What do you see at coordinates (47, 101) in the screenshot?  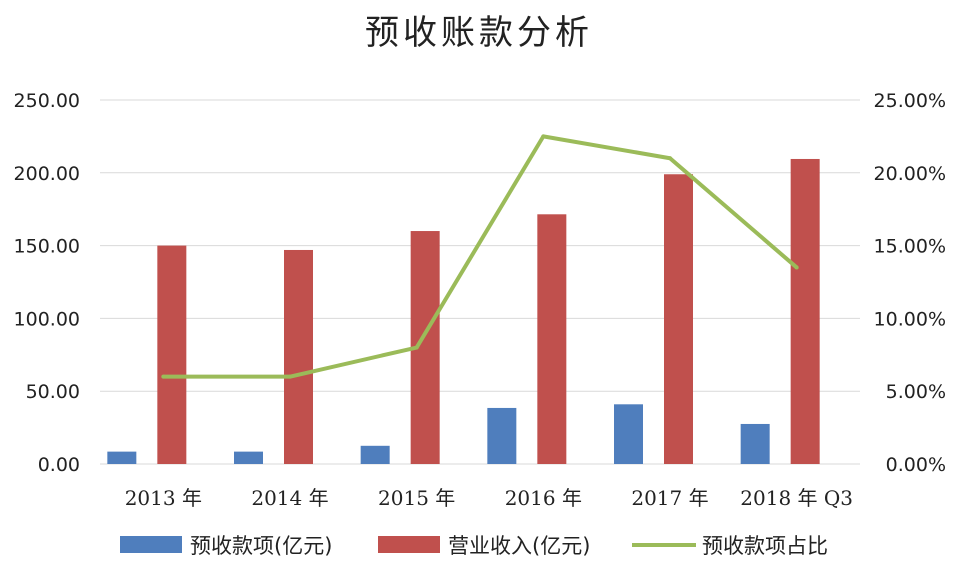 I see `left-tick-label: 250.00` at bounding box center [47, 101].